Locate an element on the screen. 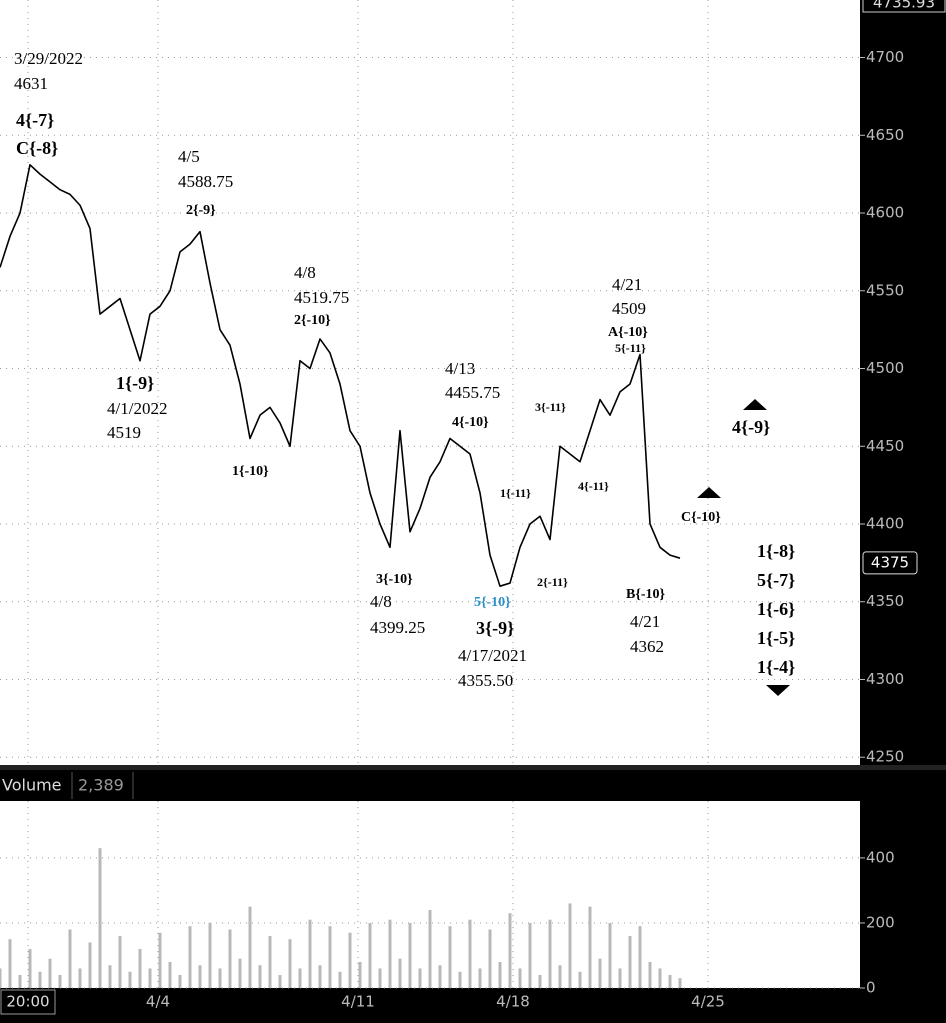 This screenshot has width=946, height=1023. time-axis-bg is located at coordinates (473, 1005).